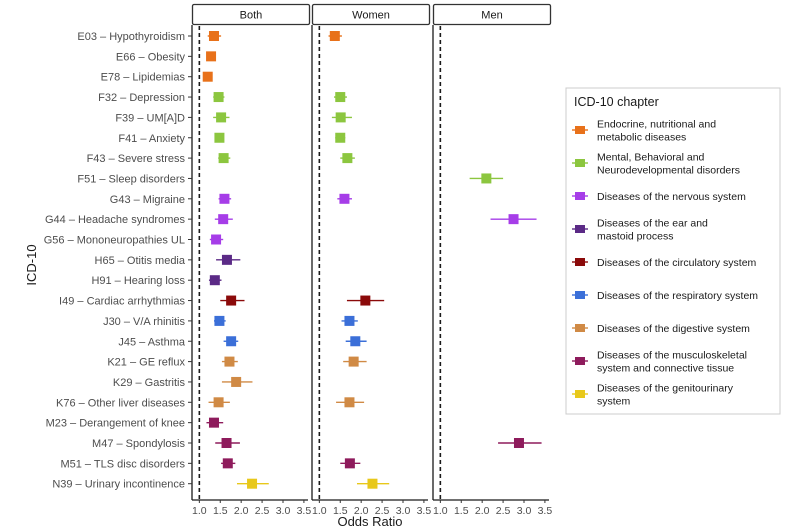 The height and width of the screenshot is (530, 800). Describe the element at coordinates (656, 125) in the screenshot. I see `legend-label: Endocrine, nutritional and` at that location.